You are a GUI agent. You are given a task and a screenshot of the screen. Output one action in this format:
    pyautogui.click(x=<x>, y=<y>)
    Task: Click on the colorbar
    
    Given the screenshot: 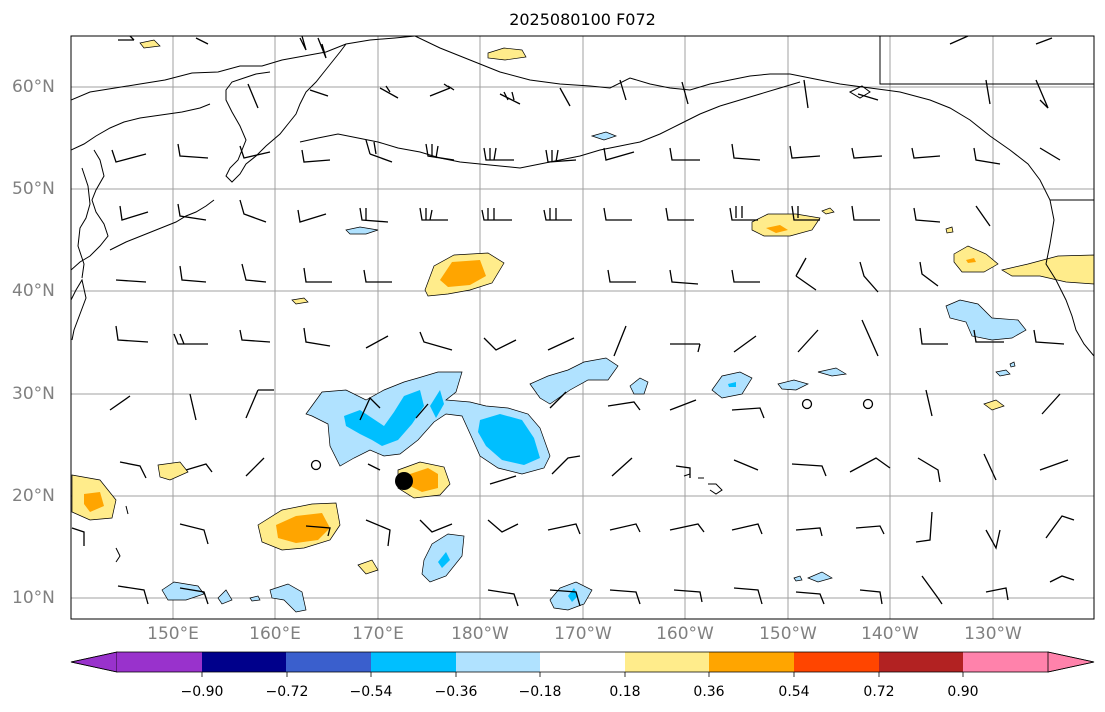 What is the action you would take?
    pyautogui.click(x=582, y=664)
    